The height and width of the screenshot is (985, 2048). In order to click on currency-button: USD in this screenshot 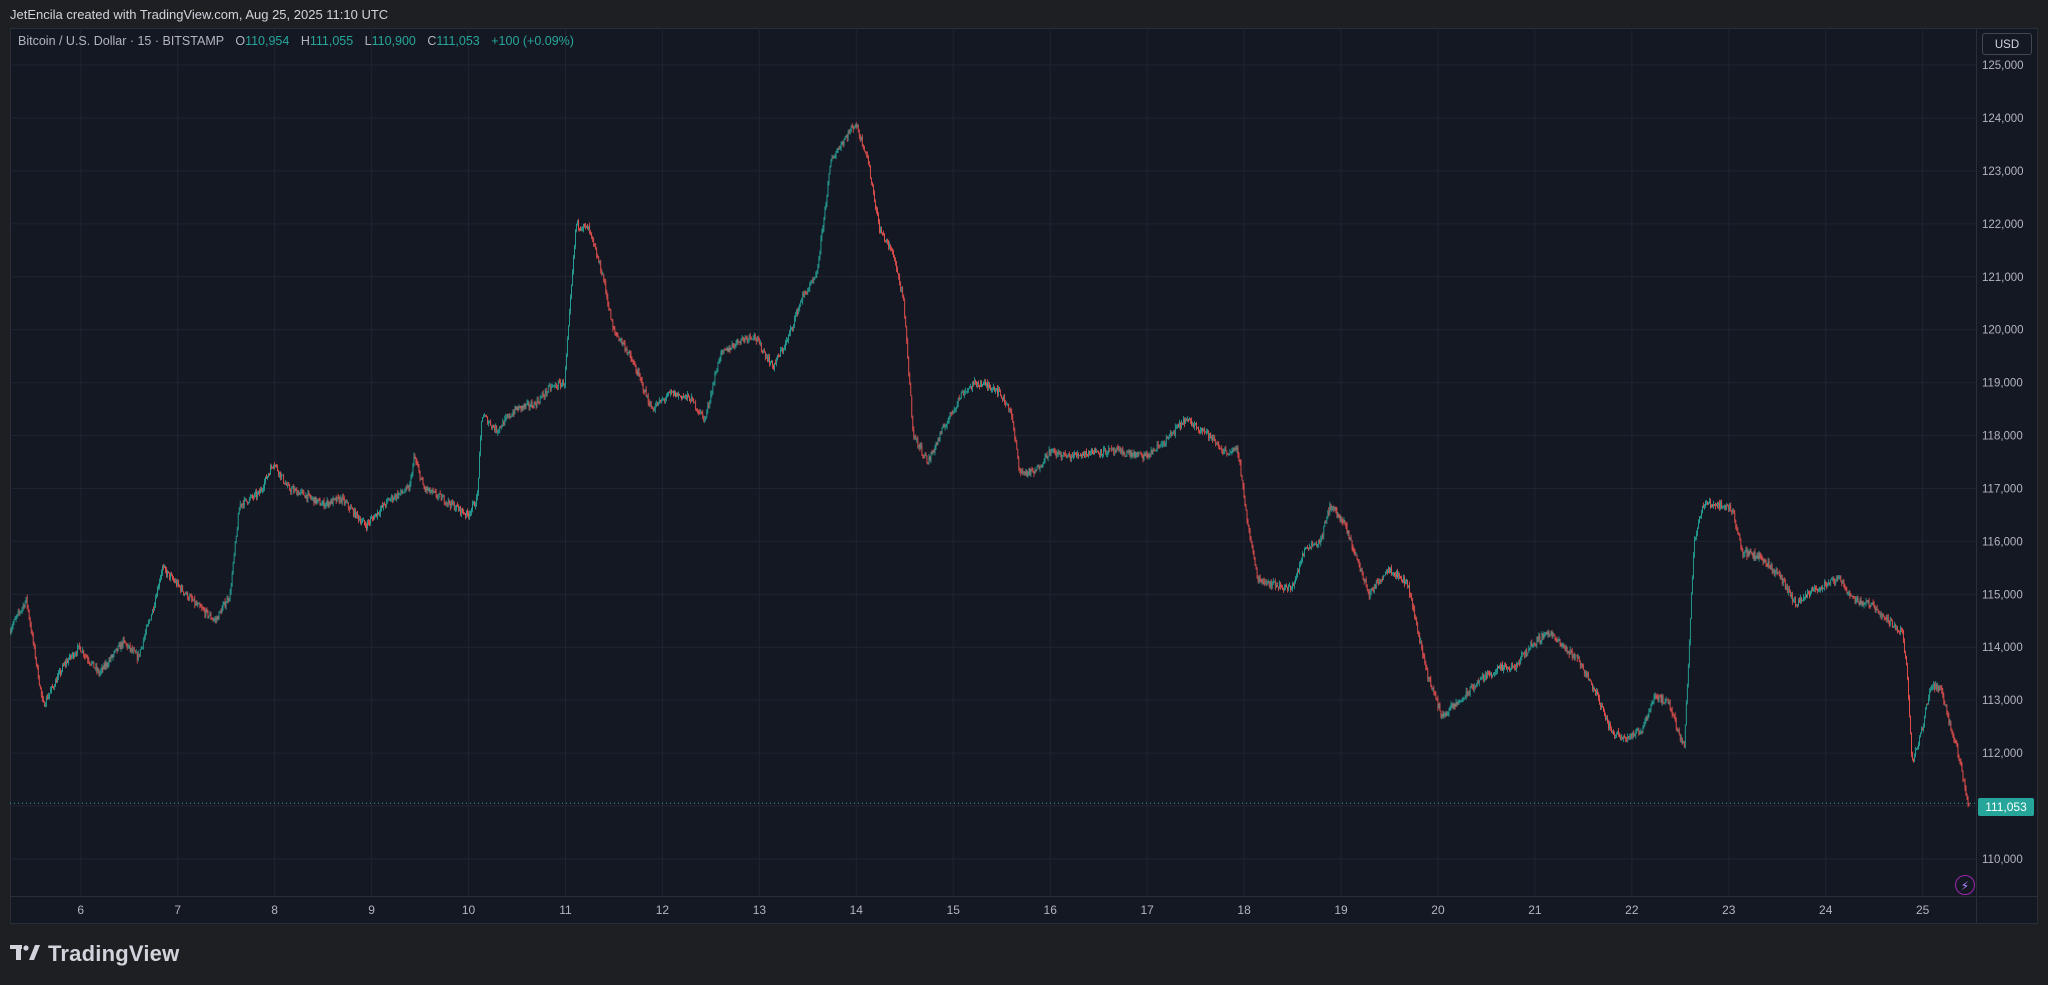, I will do `click(2007, 44)`.